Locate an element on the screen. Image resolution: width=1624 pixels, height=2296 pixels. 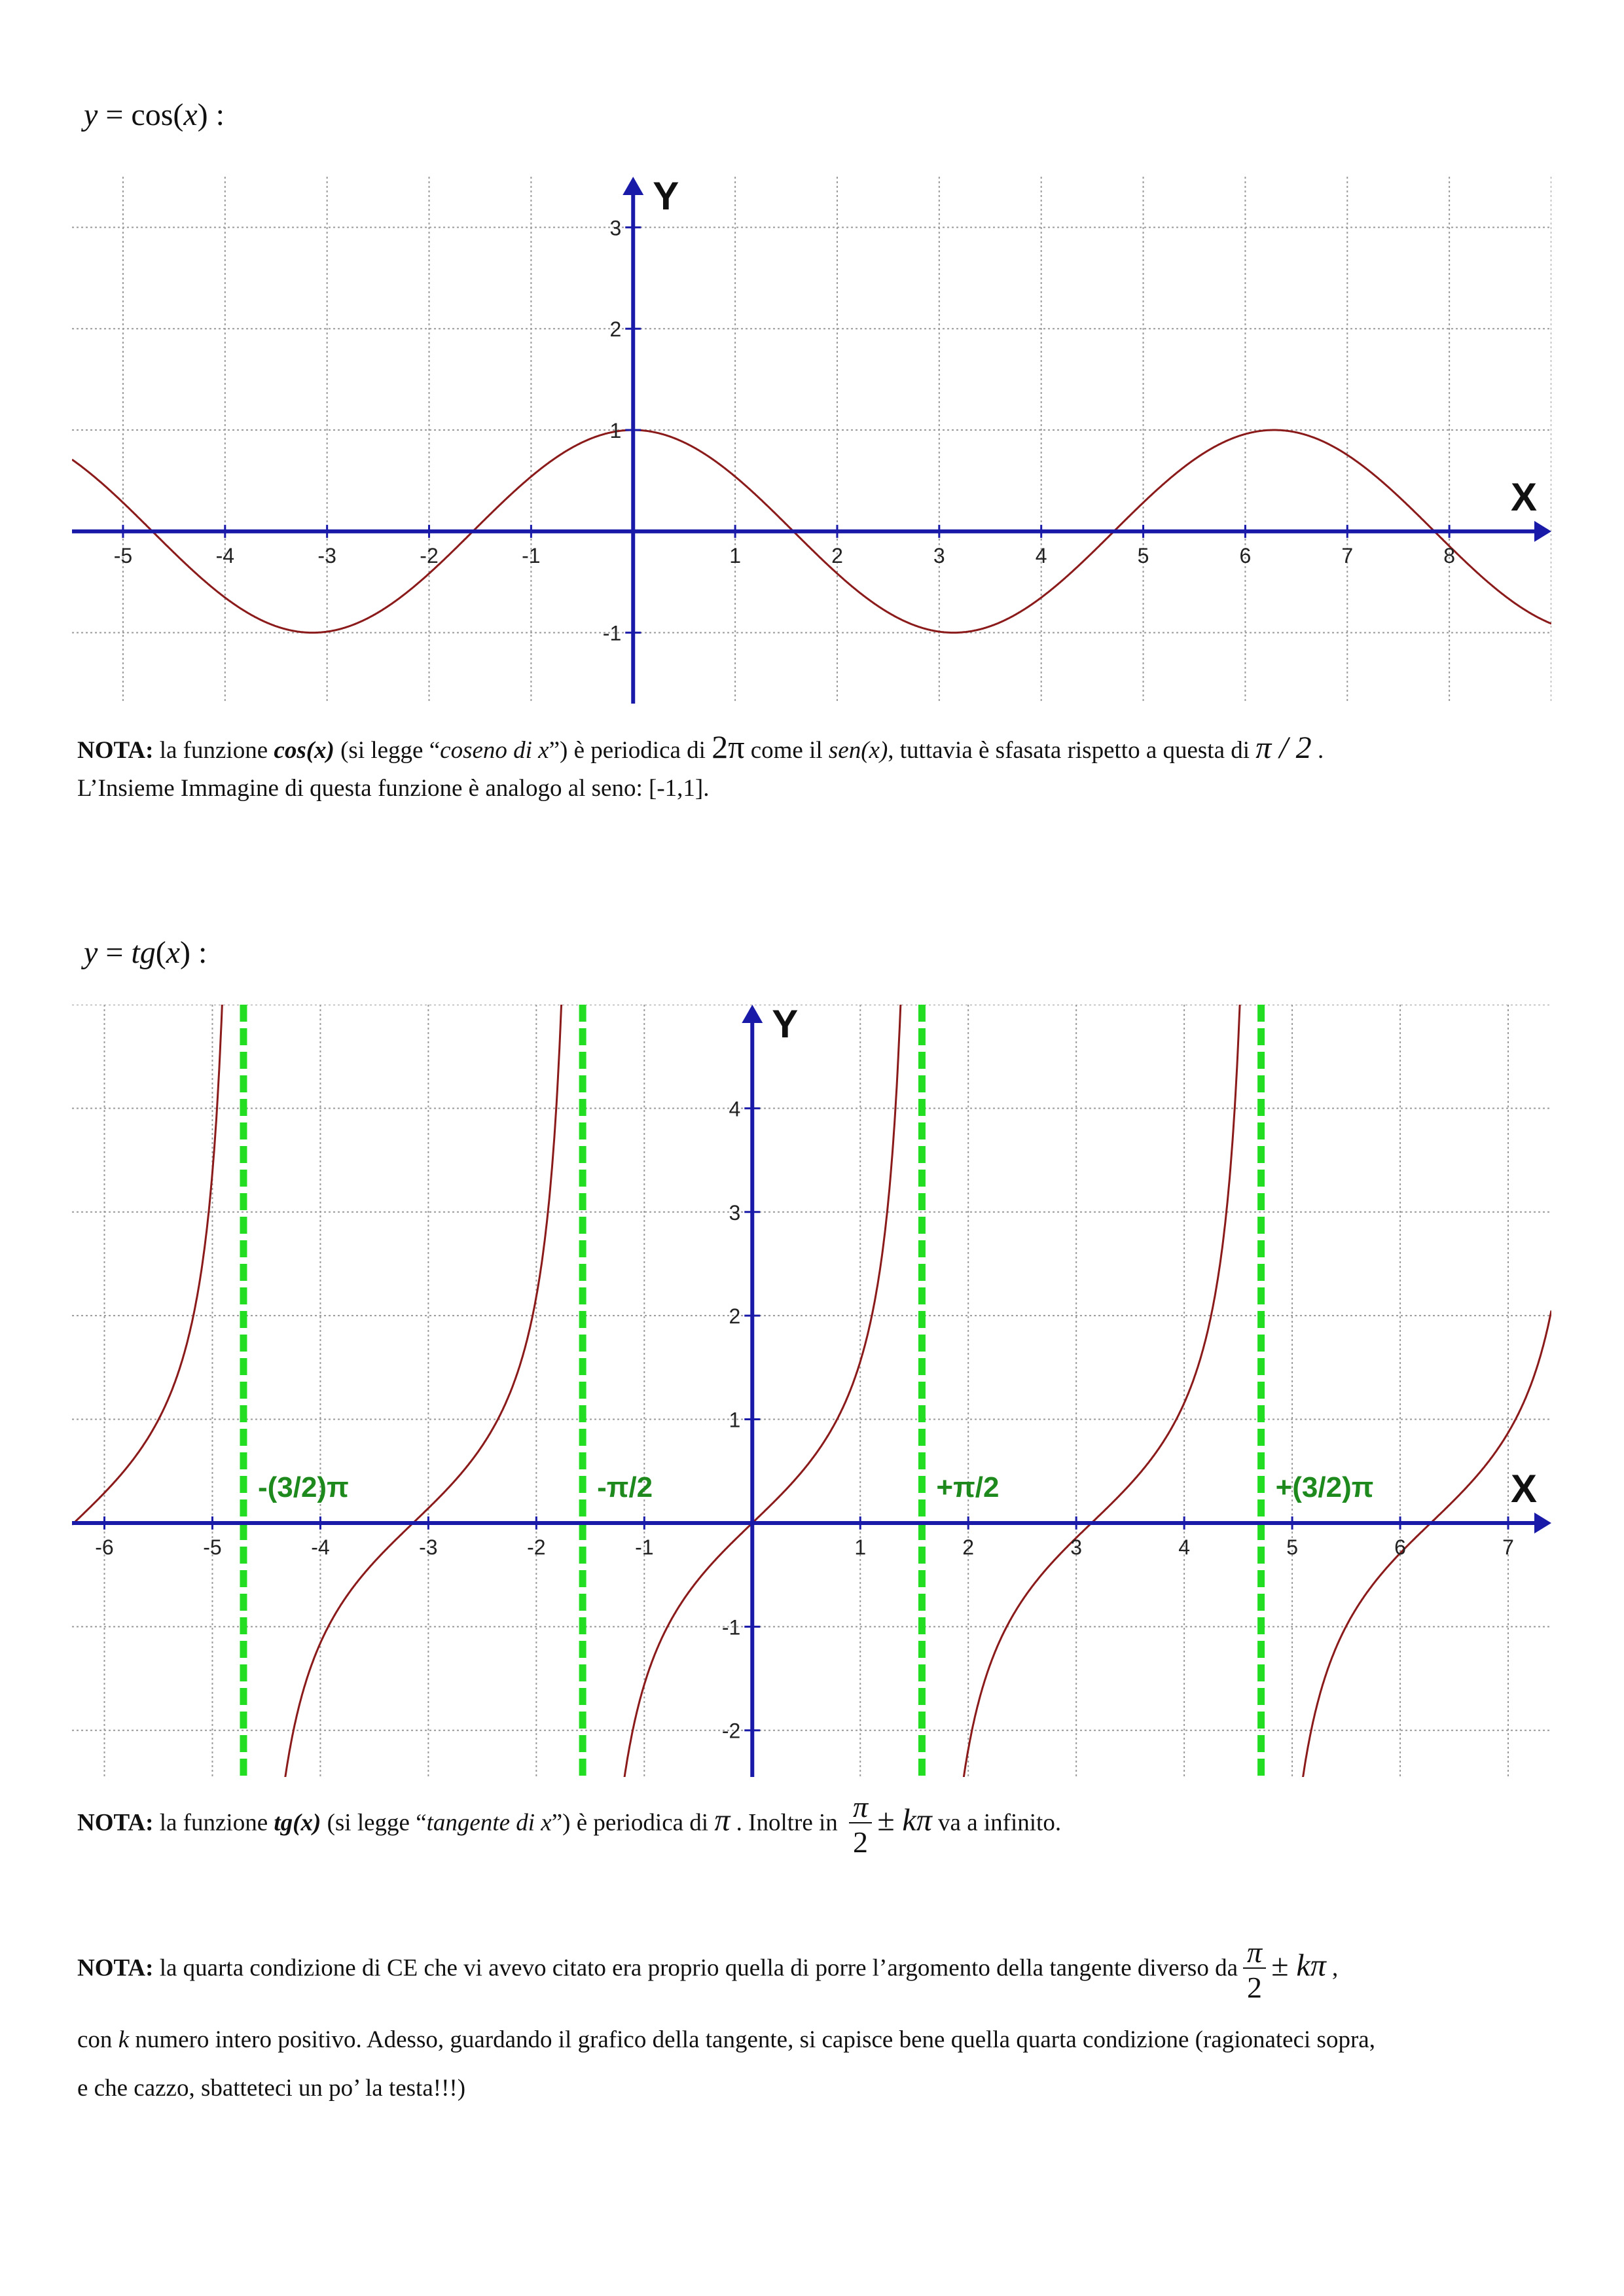
asymptote-label: -(3/2)π is located at coordinates (303, 1487).